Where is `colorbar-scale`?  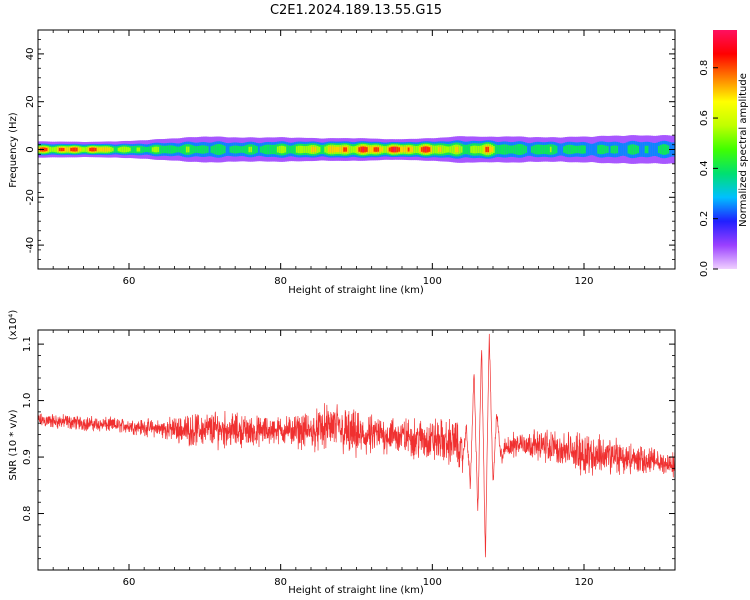
colorbar-scale is located at coordinates (725, 149).